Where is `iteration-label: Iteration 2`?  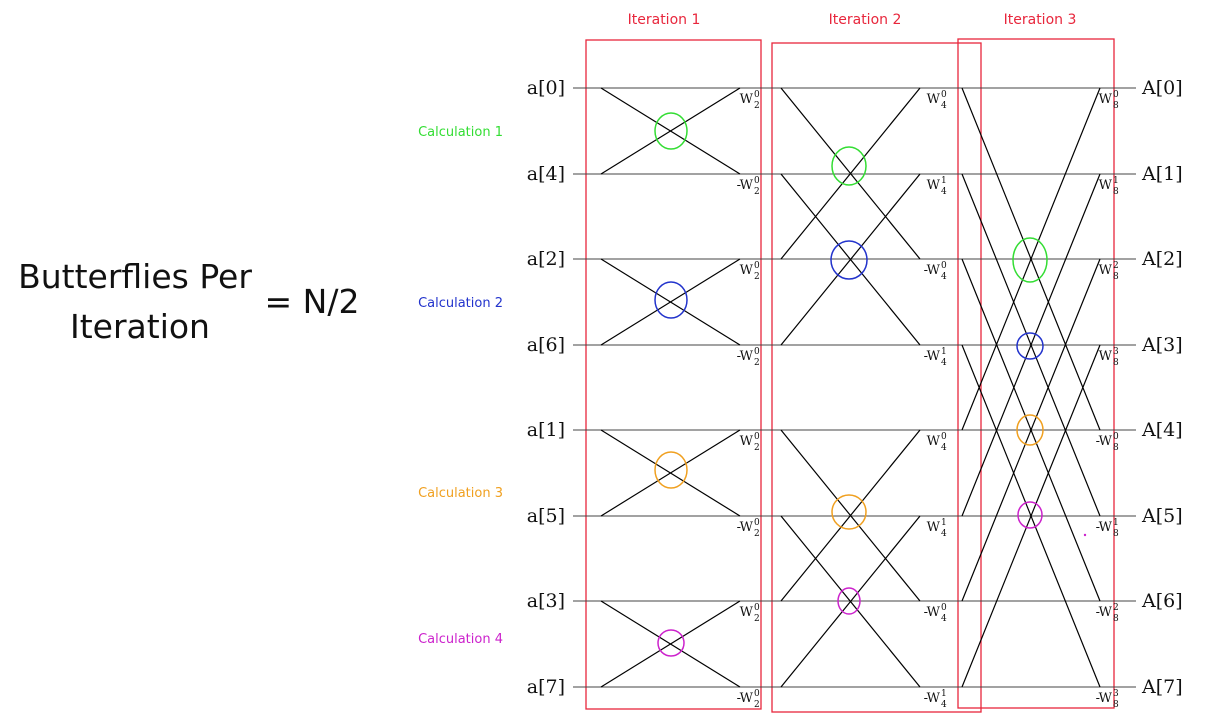
iteration-label: Iteration 2 is located at coordinates (865, 20).